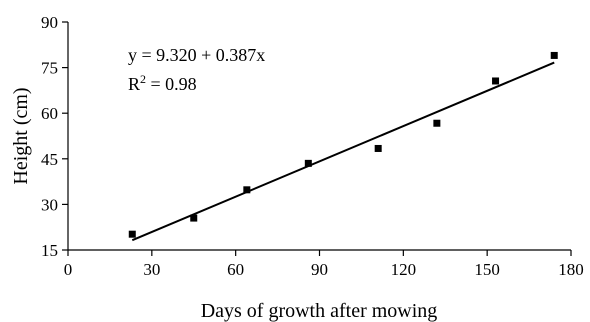 The height and width of the screenshot is (322, 590). Describe the element at coordinates (49, 204) in the screenshot. I see `y-tick-label: 30` at that location.